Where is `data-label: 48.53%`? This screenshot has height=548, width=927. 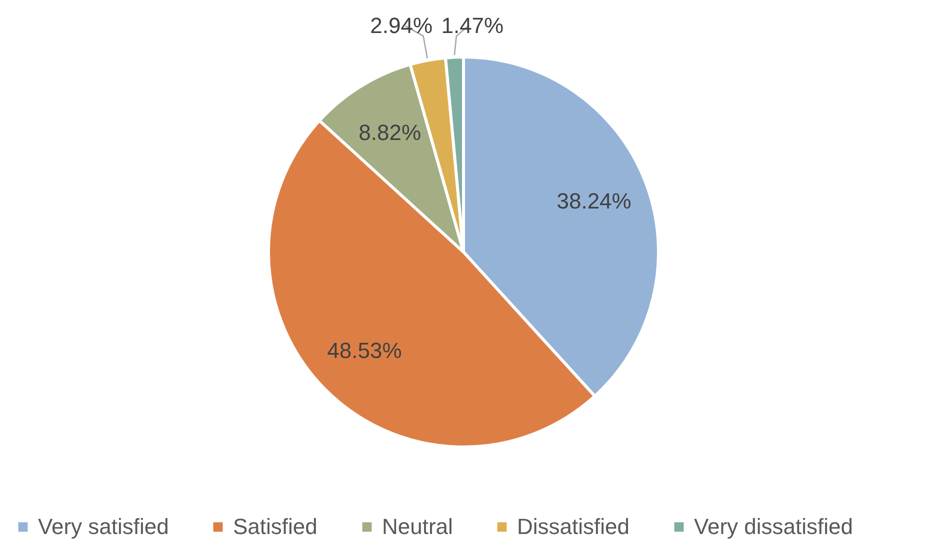 data-label: 48.53% is located at coordinates (364, 350).